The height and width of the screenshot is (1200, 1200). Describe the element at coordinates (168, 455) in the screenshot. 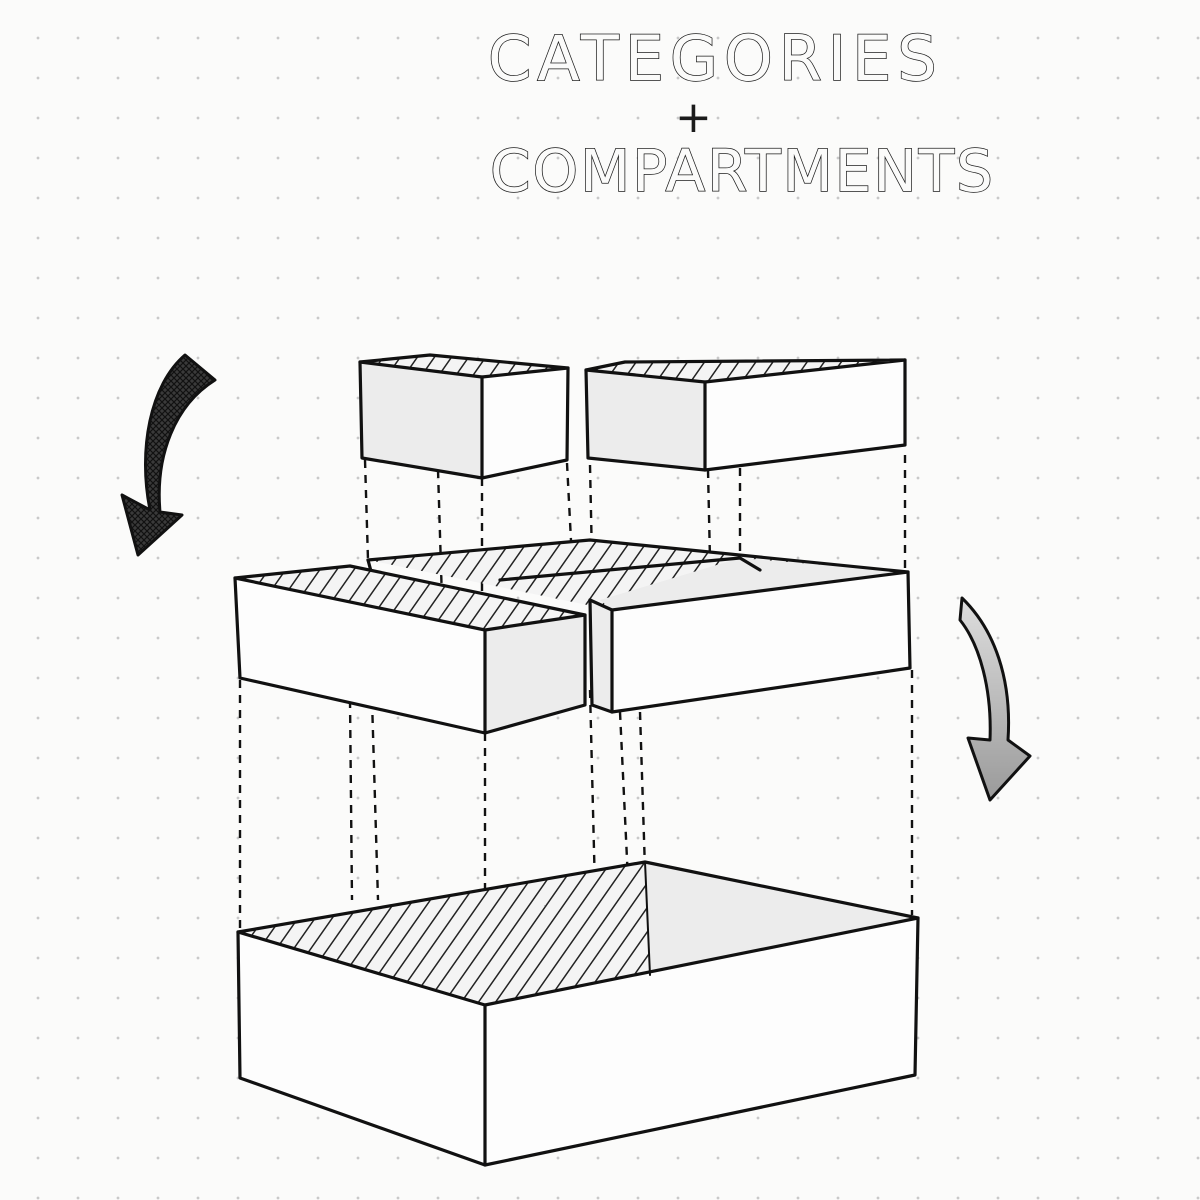

I see `curved-arrow-down-left-icon` at that location.